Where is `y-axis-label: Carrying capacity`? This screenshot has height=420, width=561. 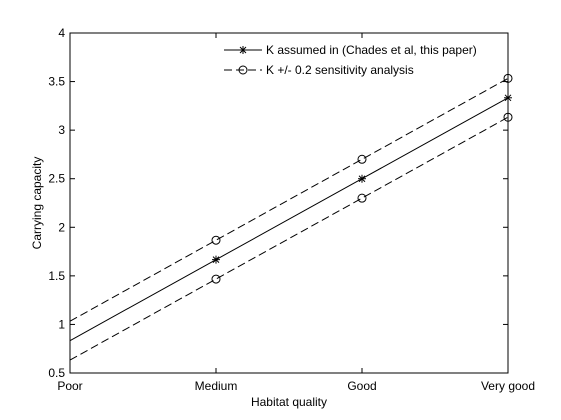
y-axis-label: Carrying capacity is located at coordinates (37, 203).